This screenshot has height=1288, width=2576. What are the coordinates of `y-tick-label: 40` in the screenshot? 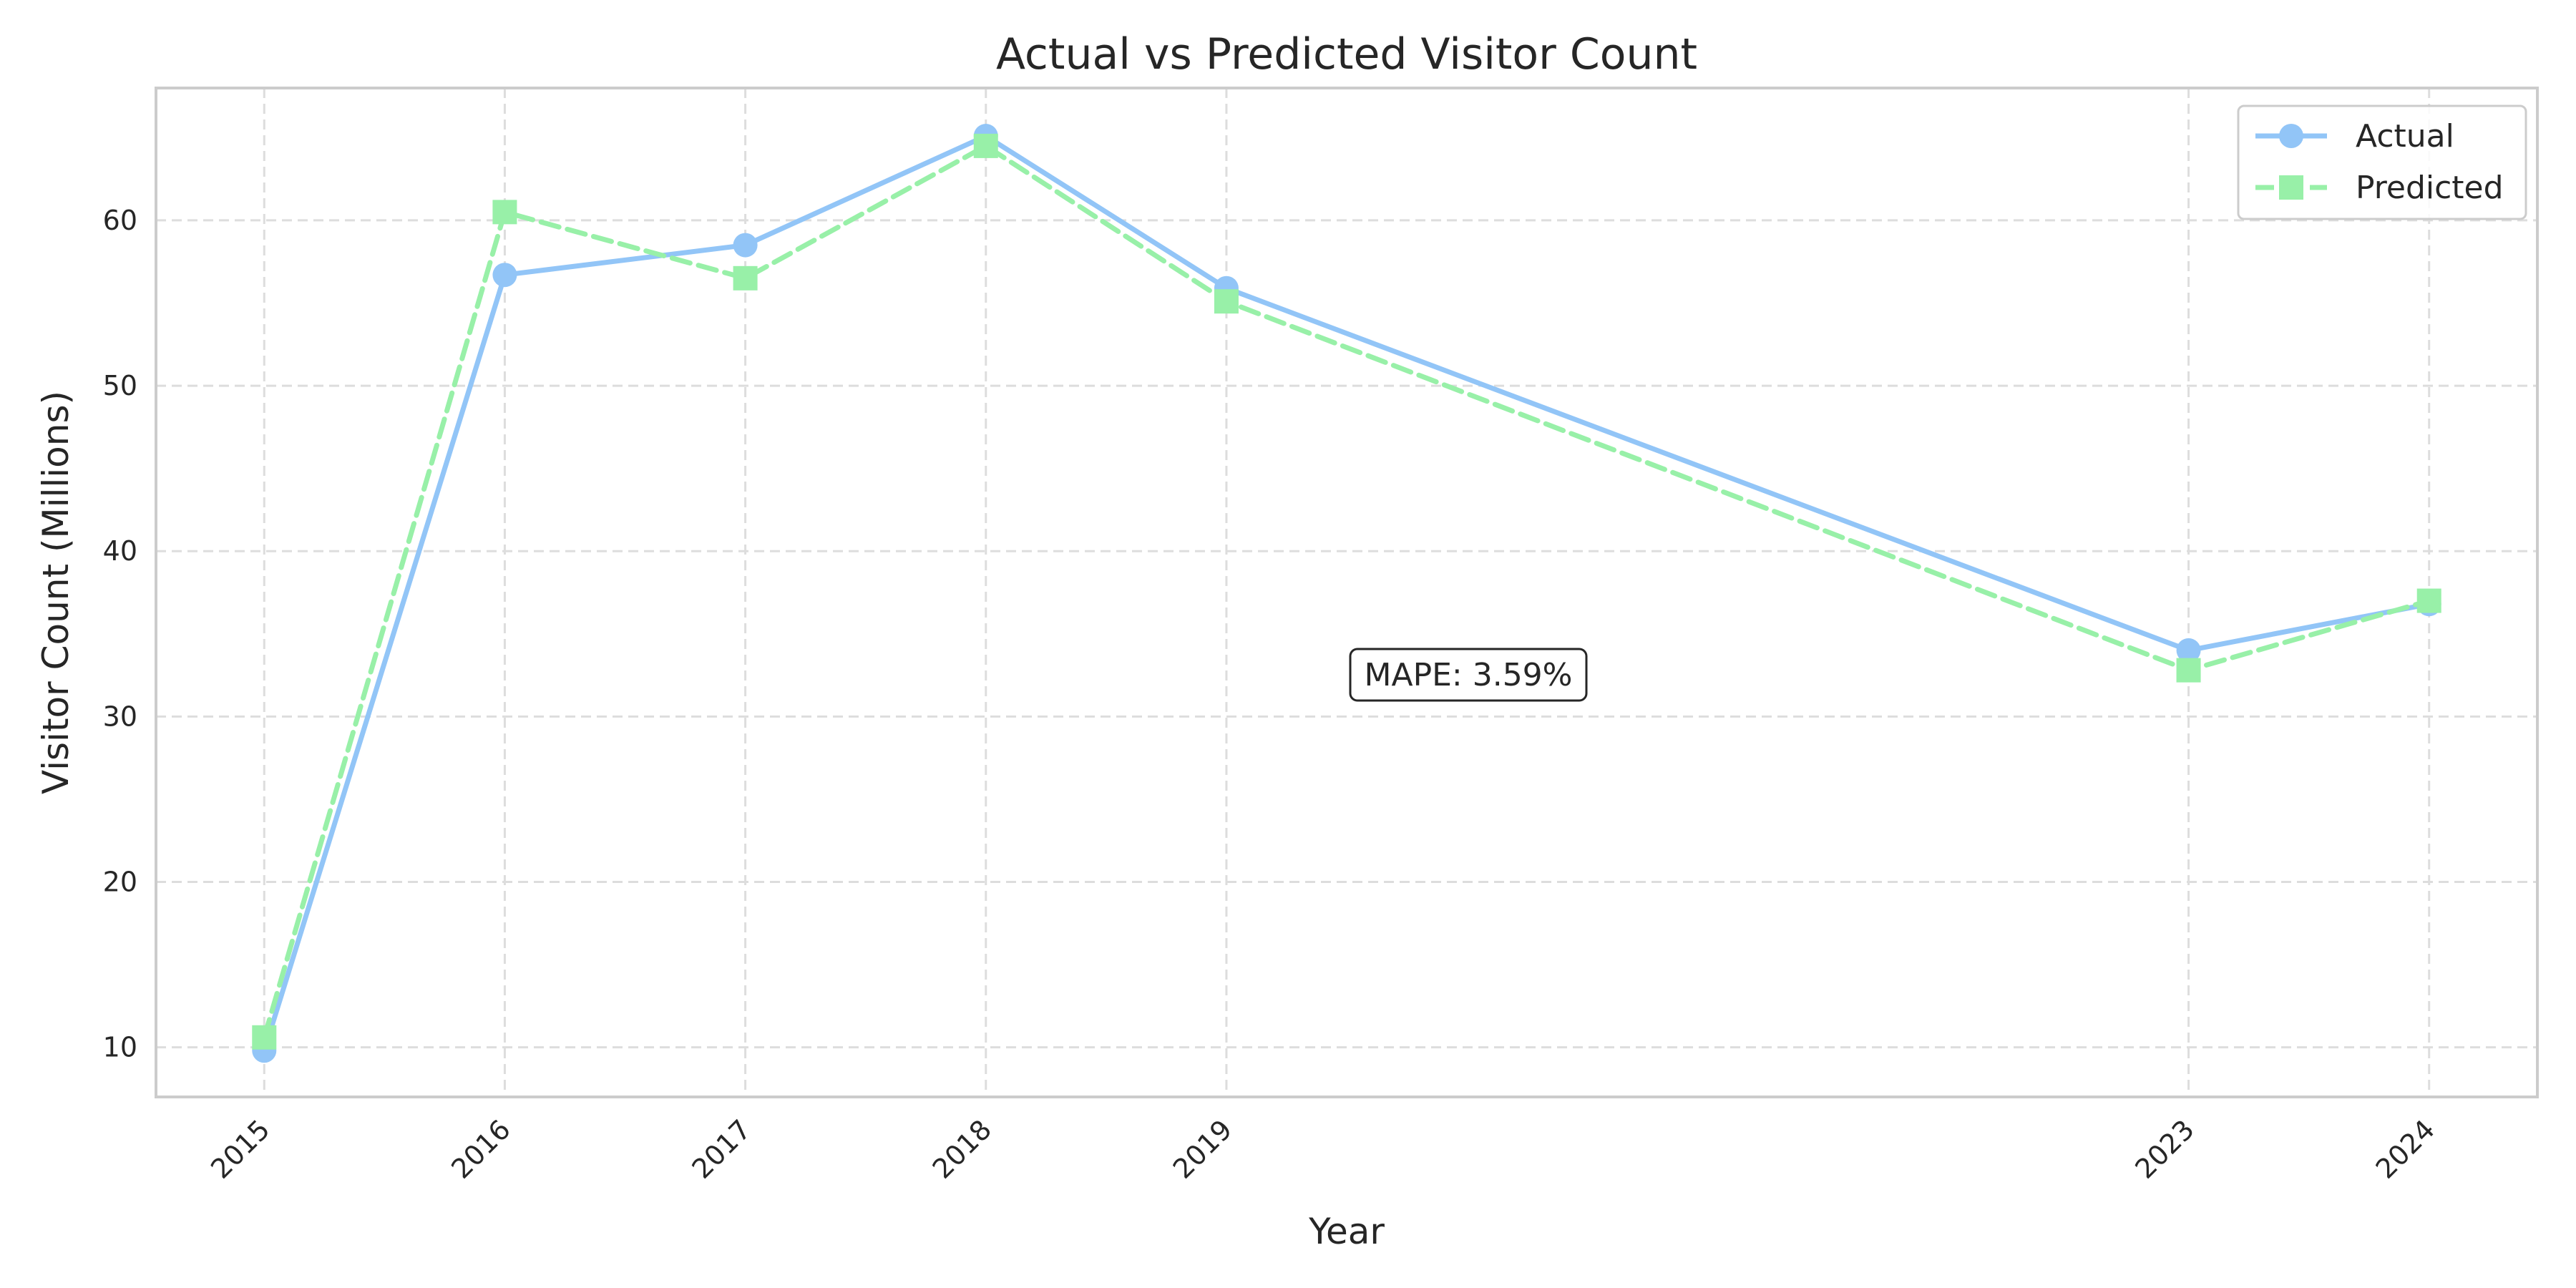 It's located at (120, 551).